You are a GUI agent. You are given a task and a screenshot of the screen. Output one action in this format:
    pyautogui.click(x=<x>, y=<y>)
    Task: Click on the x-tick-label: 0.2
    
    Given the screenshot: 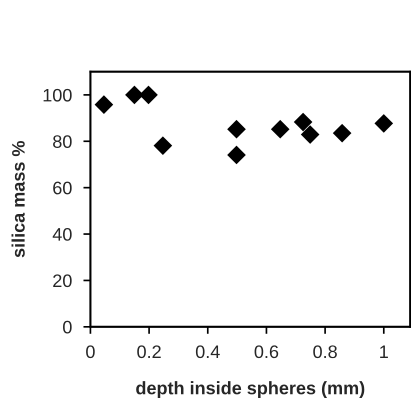 What is the action you would take?
    pyautogui.click(x=149, y=351)
    